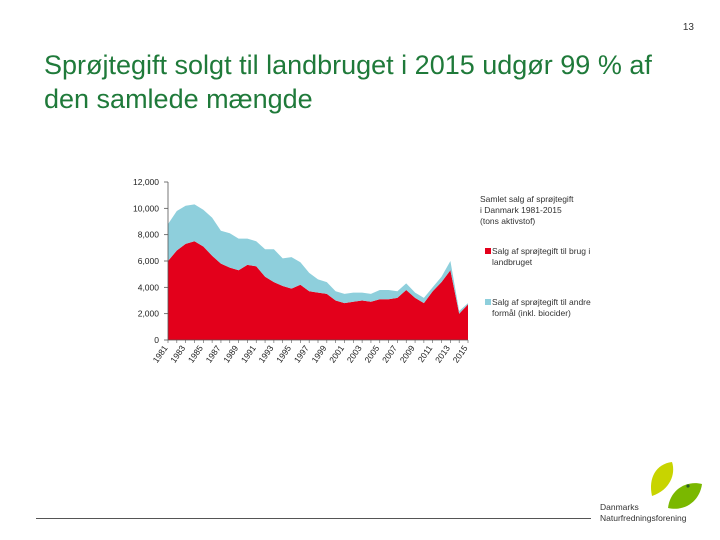  I want to click on y-tick-label: 2,000, so click(149, 314).